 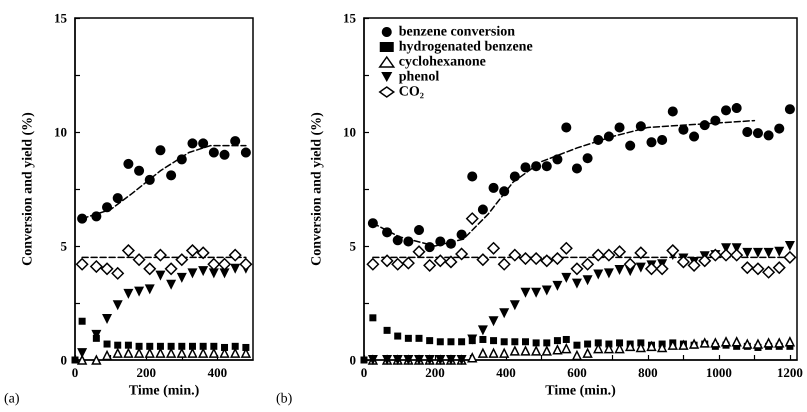 I want to click on legend-label: phenol, so click(x=419, y=77).